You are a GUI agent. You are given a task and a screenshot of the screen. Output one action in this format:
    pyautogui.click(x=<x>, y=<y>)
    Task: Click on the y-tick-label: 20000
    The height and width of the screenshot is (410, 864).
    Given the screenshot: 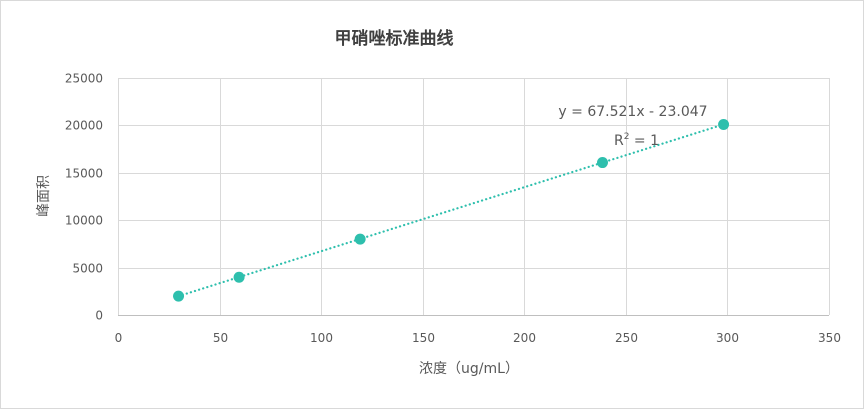 What is the action you would take?
    pyautogui.click(x=84, y=126)
    